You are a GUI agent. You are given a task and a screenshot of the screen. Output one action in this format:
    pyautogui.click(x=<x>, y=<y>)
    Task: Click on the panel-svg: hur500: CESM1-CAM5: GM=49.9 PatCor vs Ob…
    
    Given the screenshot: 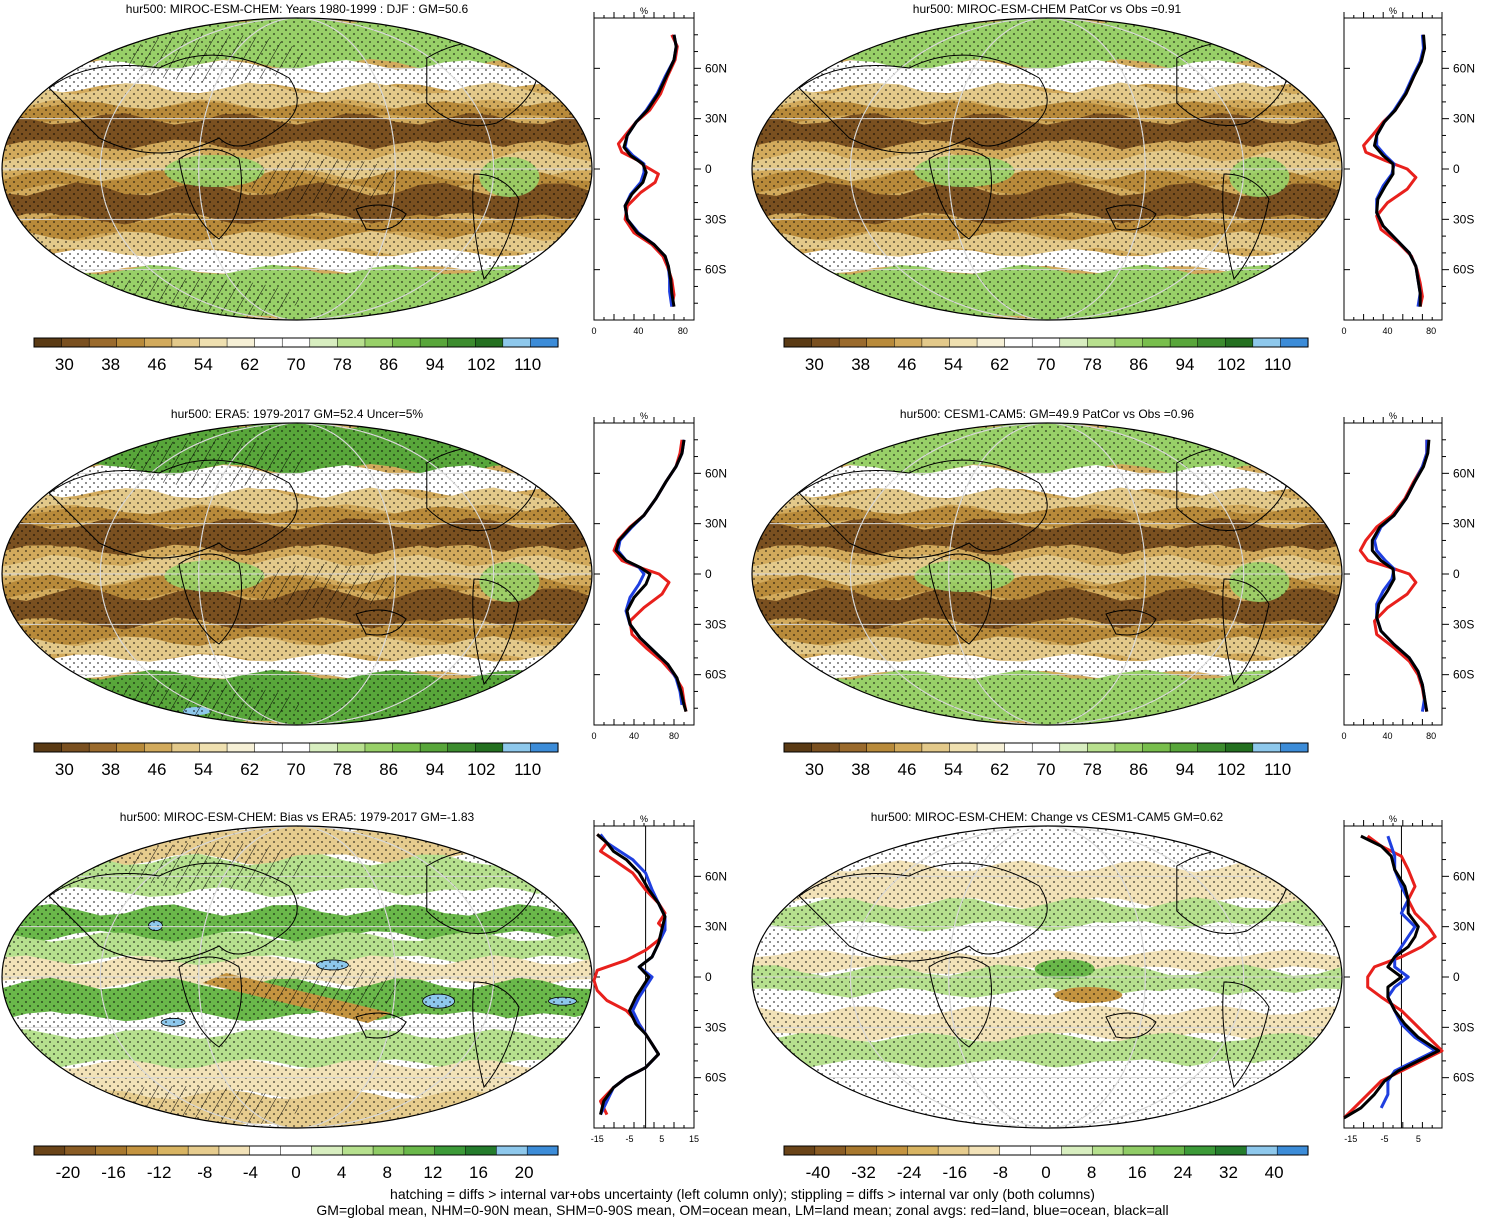 What is the action you would take?
    pyautogui.click(x=1113, y=593)
    